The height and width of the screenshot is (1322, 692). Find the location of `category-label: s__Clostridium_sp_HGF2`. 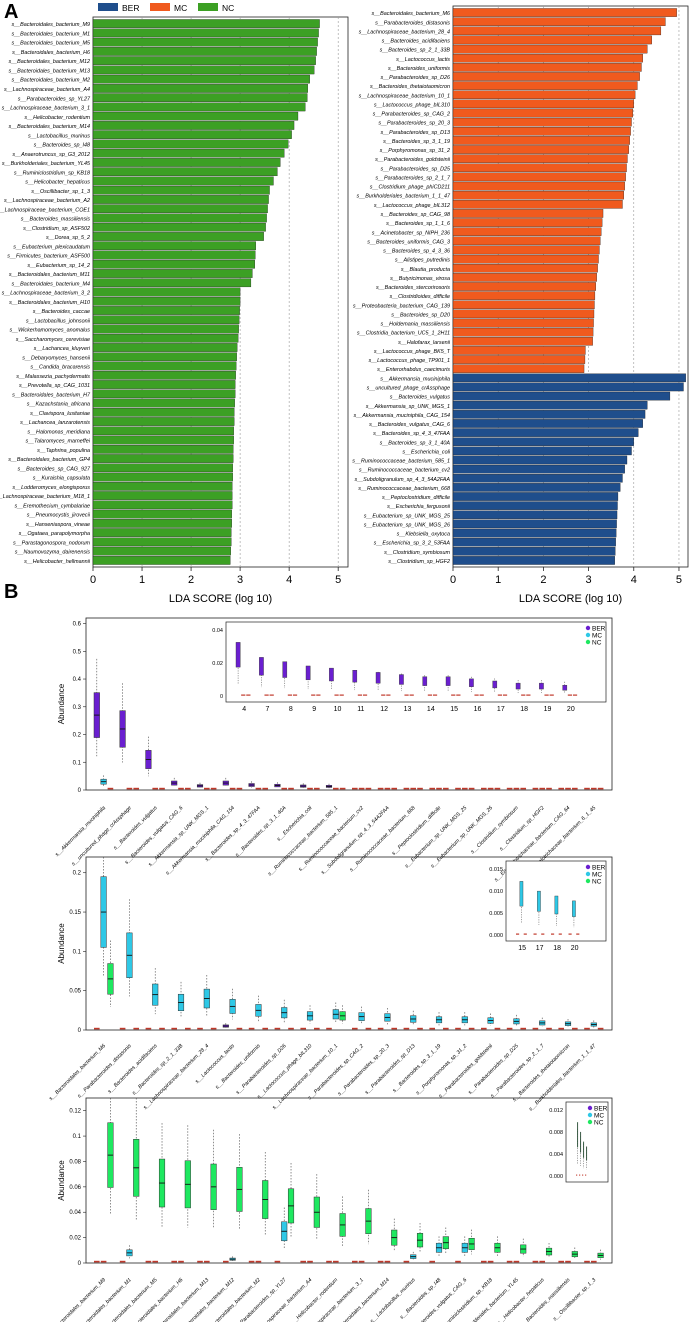

category-label: s__Clostridium_sp_HGF2 is located at coordinates (419, 562).